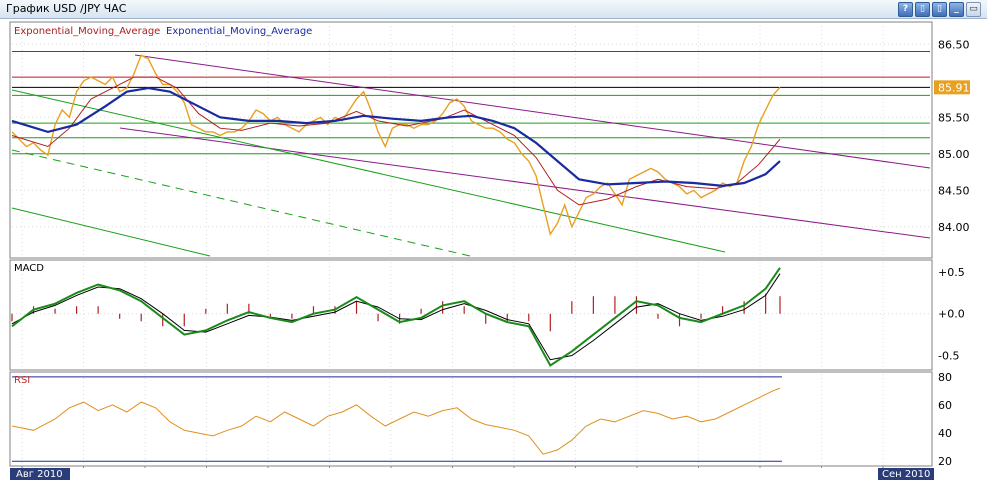  I want to click on macd-y-label-1: +0.0, so click(951, 314).